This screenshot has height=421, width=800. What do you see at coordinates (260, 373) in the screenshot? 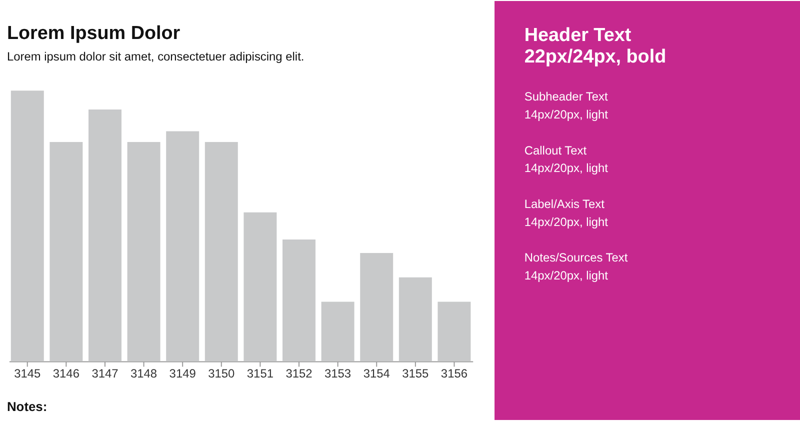
I see `x-tick-label: 3151` at bounding box center [260, 373].